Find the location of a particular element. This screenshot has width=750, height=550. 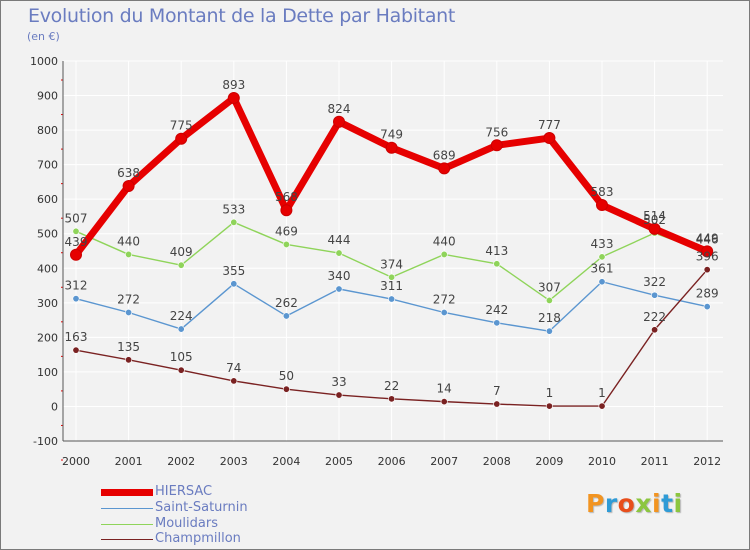

data-label-champmillon: 33 is located at coordinates (338, 382).